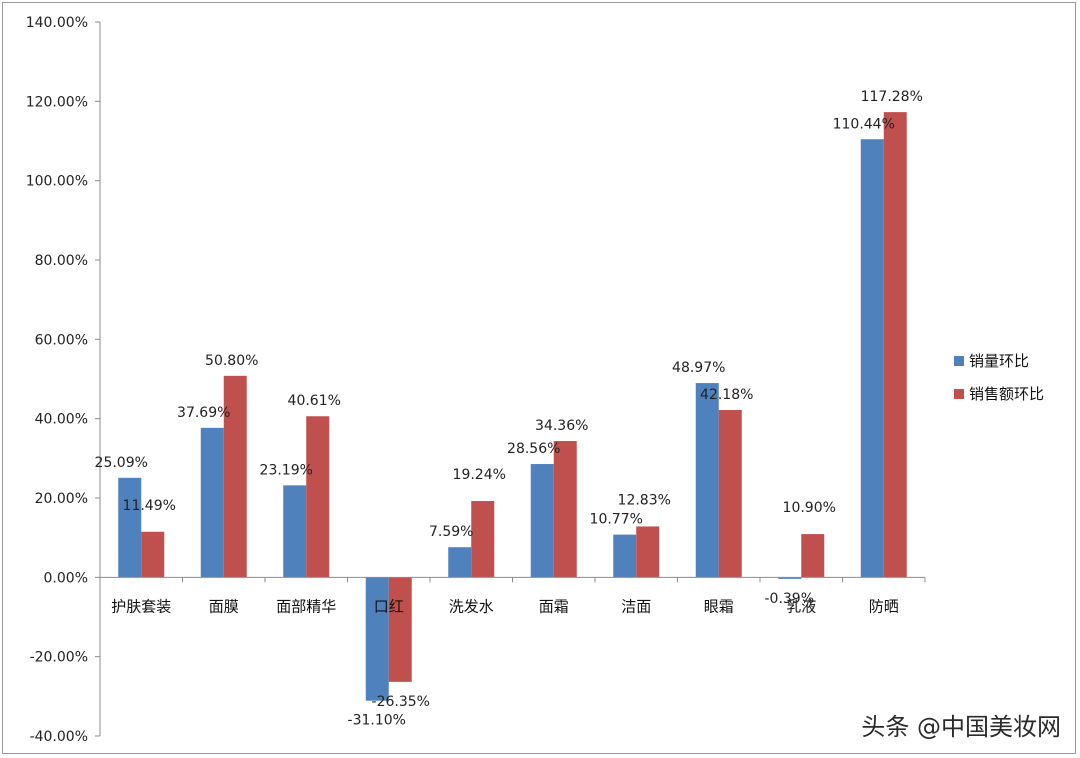 The height and width of the screenshot is (758, 1080). Describe the element at coordinates (66, 578) in the screenshot. I see `y-tick-label: 0.00%` at that location.